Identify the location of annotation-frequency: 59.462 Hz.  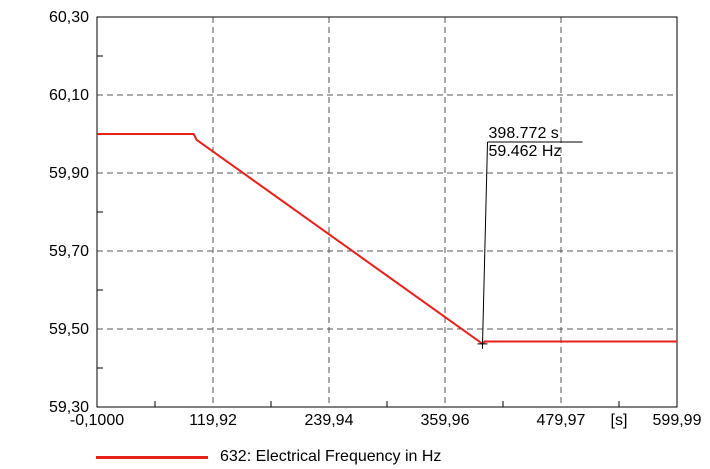
(525, 151).